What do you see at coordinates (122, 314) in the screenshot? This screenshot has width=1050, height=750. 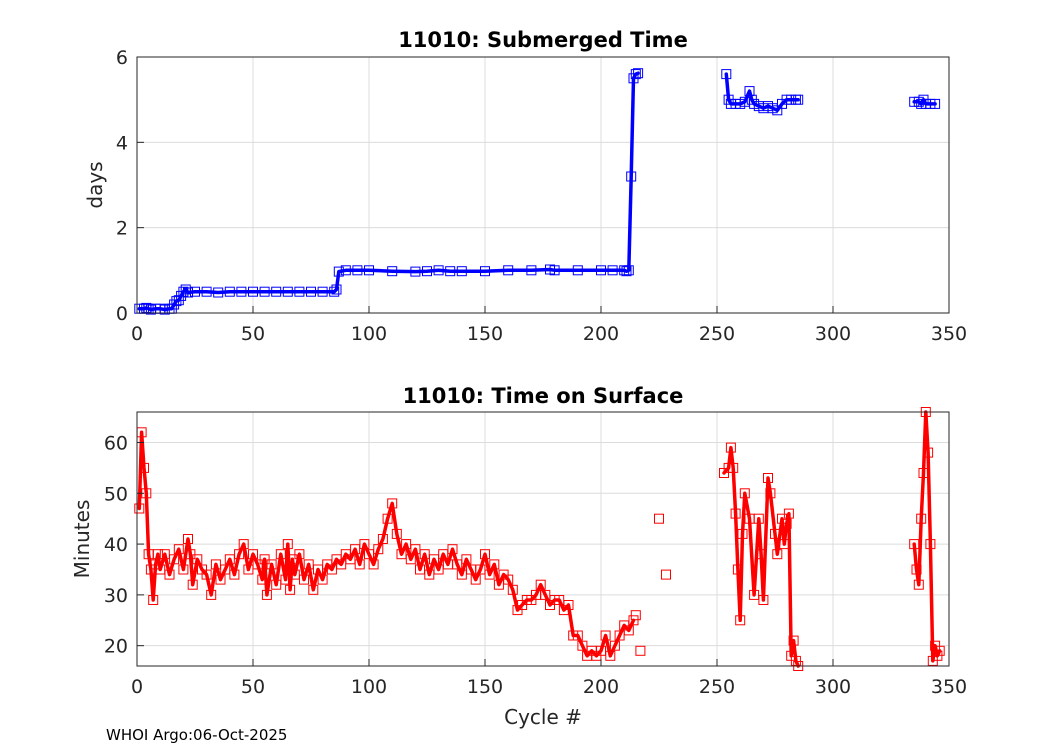 I see `y-tick-label: 0` at bounding box center [122, 314].